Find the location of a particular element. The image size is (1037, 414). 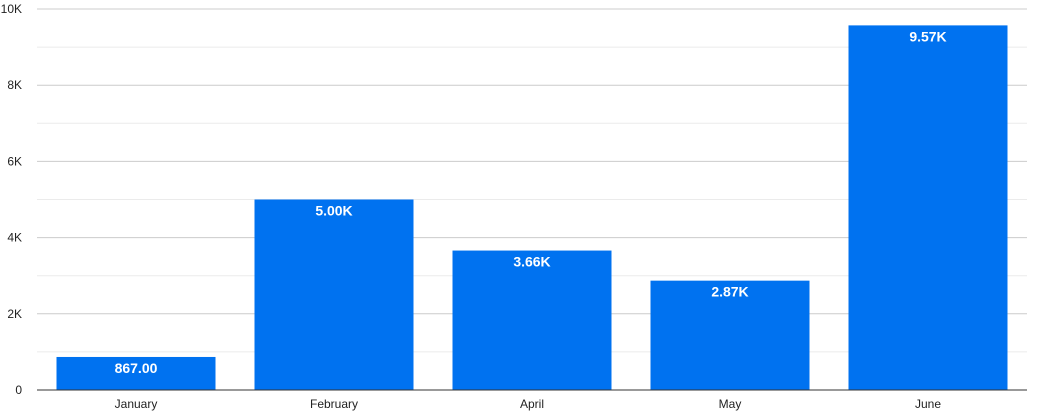

y-axis-ticks: 0 2K 4K 6K 8K 10K is located at coordinates (12, 199).